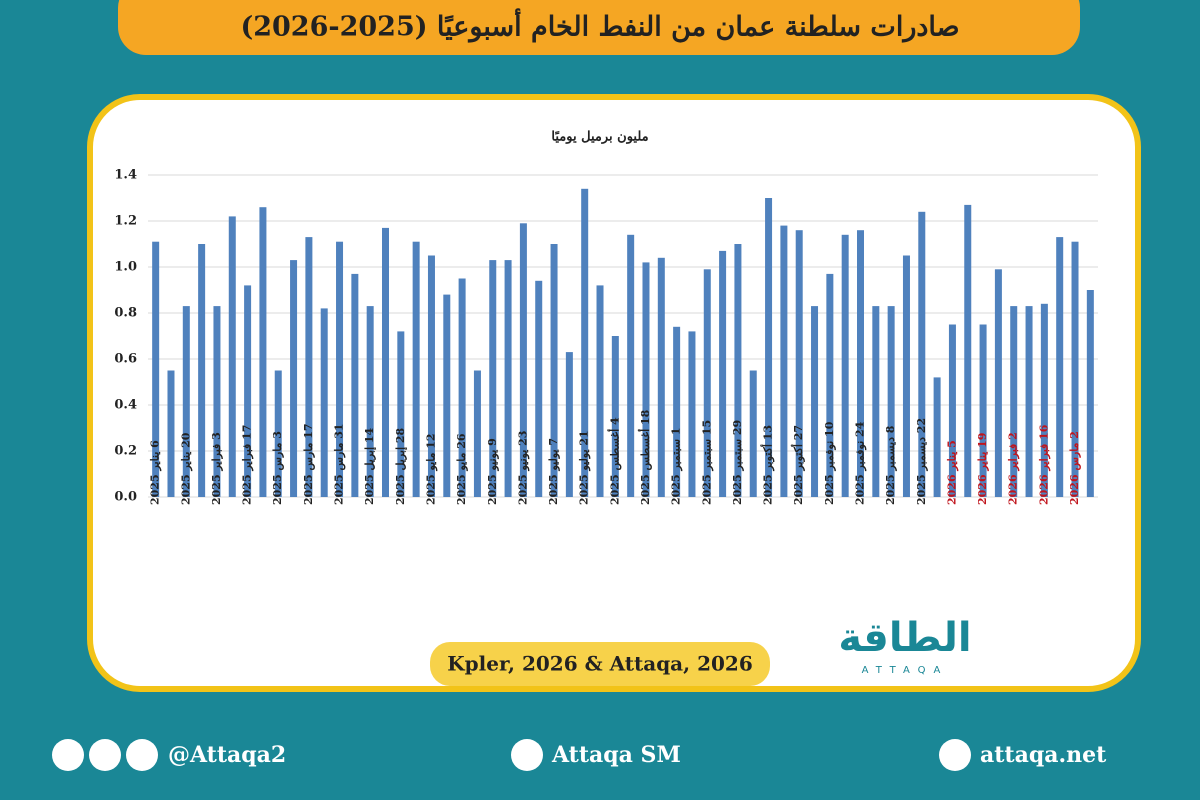 This screenshot has width=1200, height=804. What do you see at coordinates (125, 497) in the screenshot?
I see `y-tick-label: 0.0` at bounding box center [125, 497].